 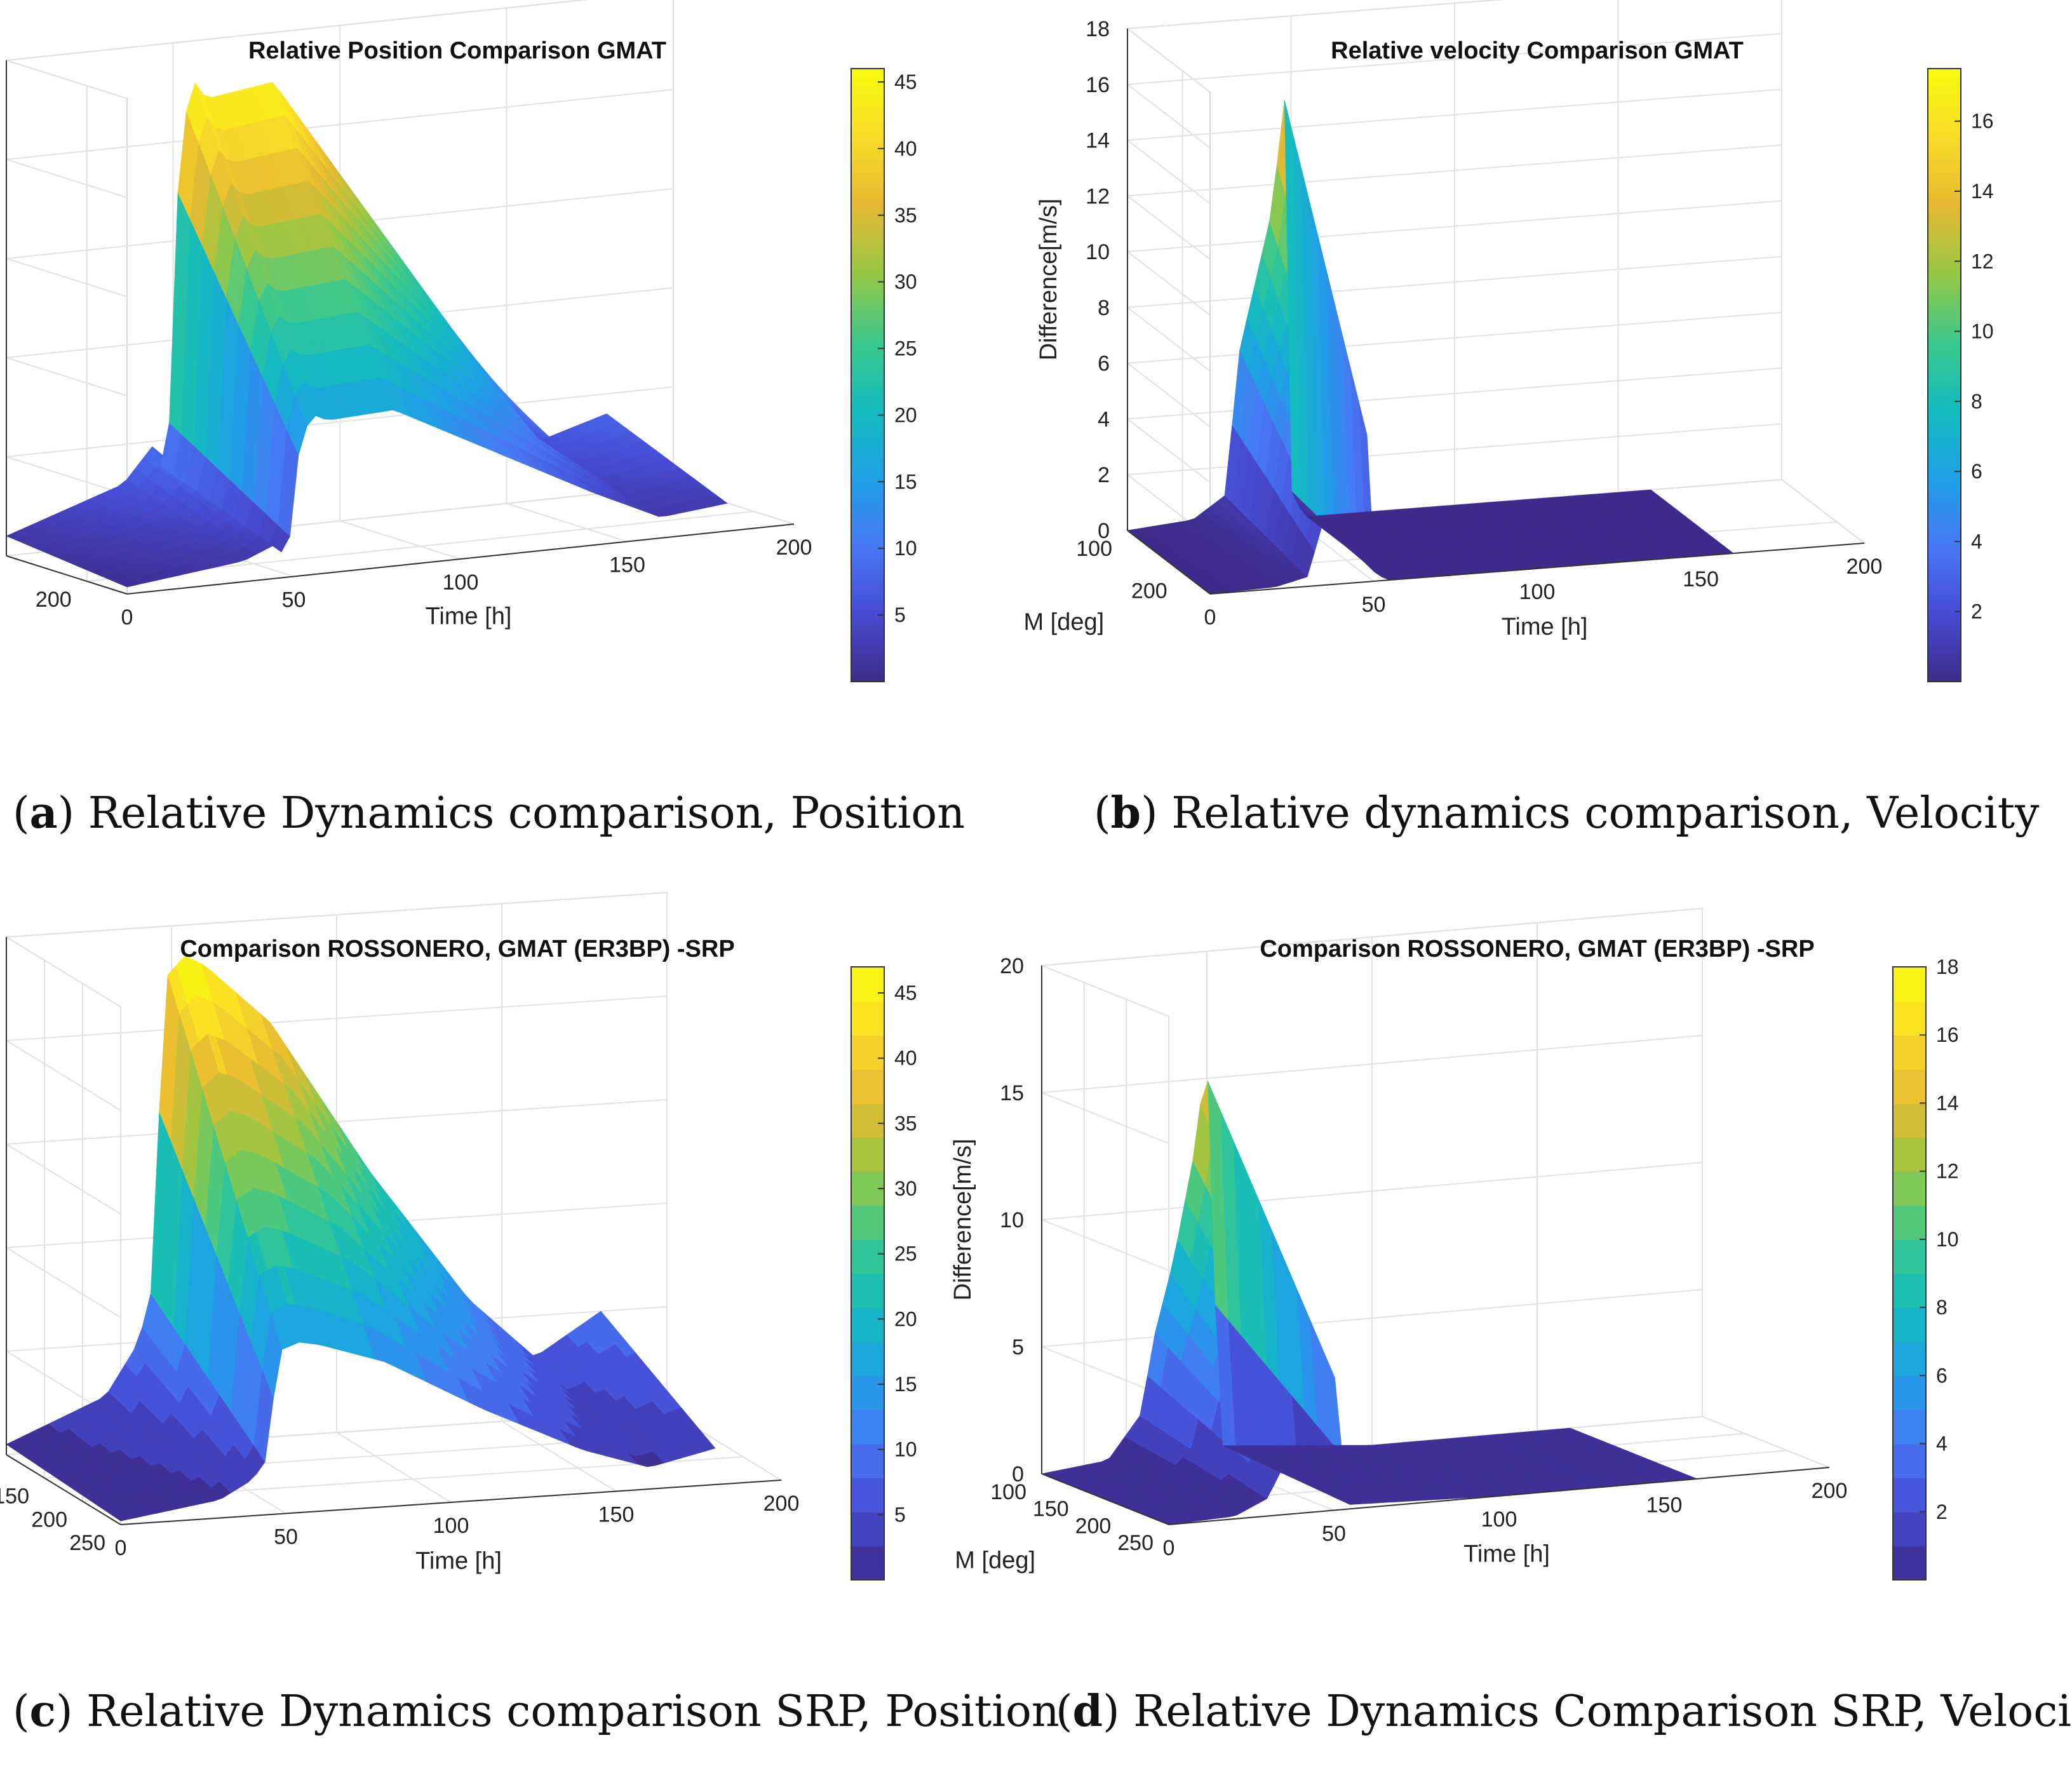 What do you see at coordinates (1947, 966) in the screenshot?
I see `colorbar-tick-label: 18` at bounding box center [1947, 966].